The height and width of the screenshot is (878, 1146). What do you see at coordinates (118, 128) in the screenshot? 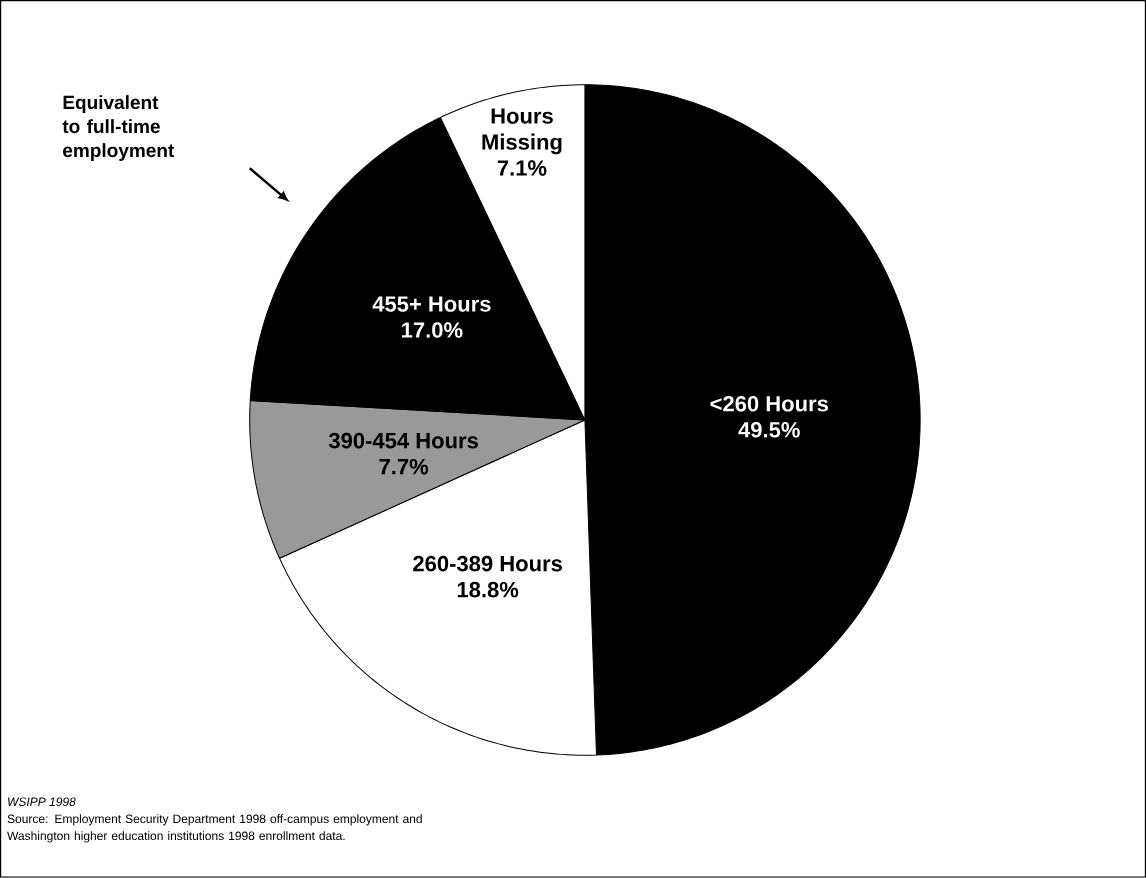
I see `text: Equivalent to full-time employment` at bounding box center [118, 128].